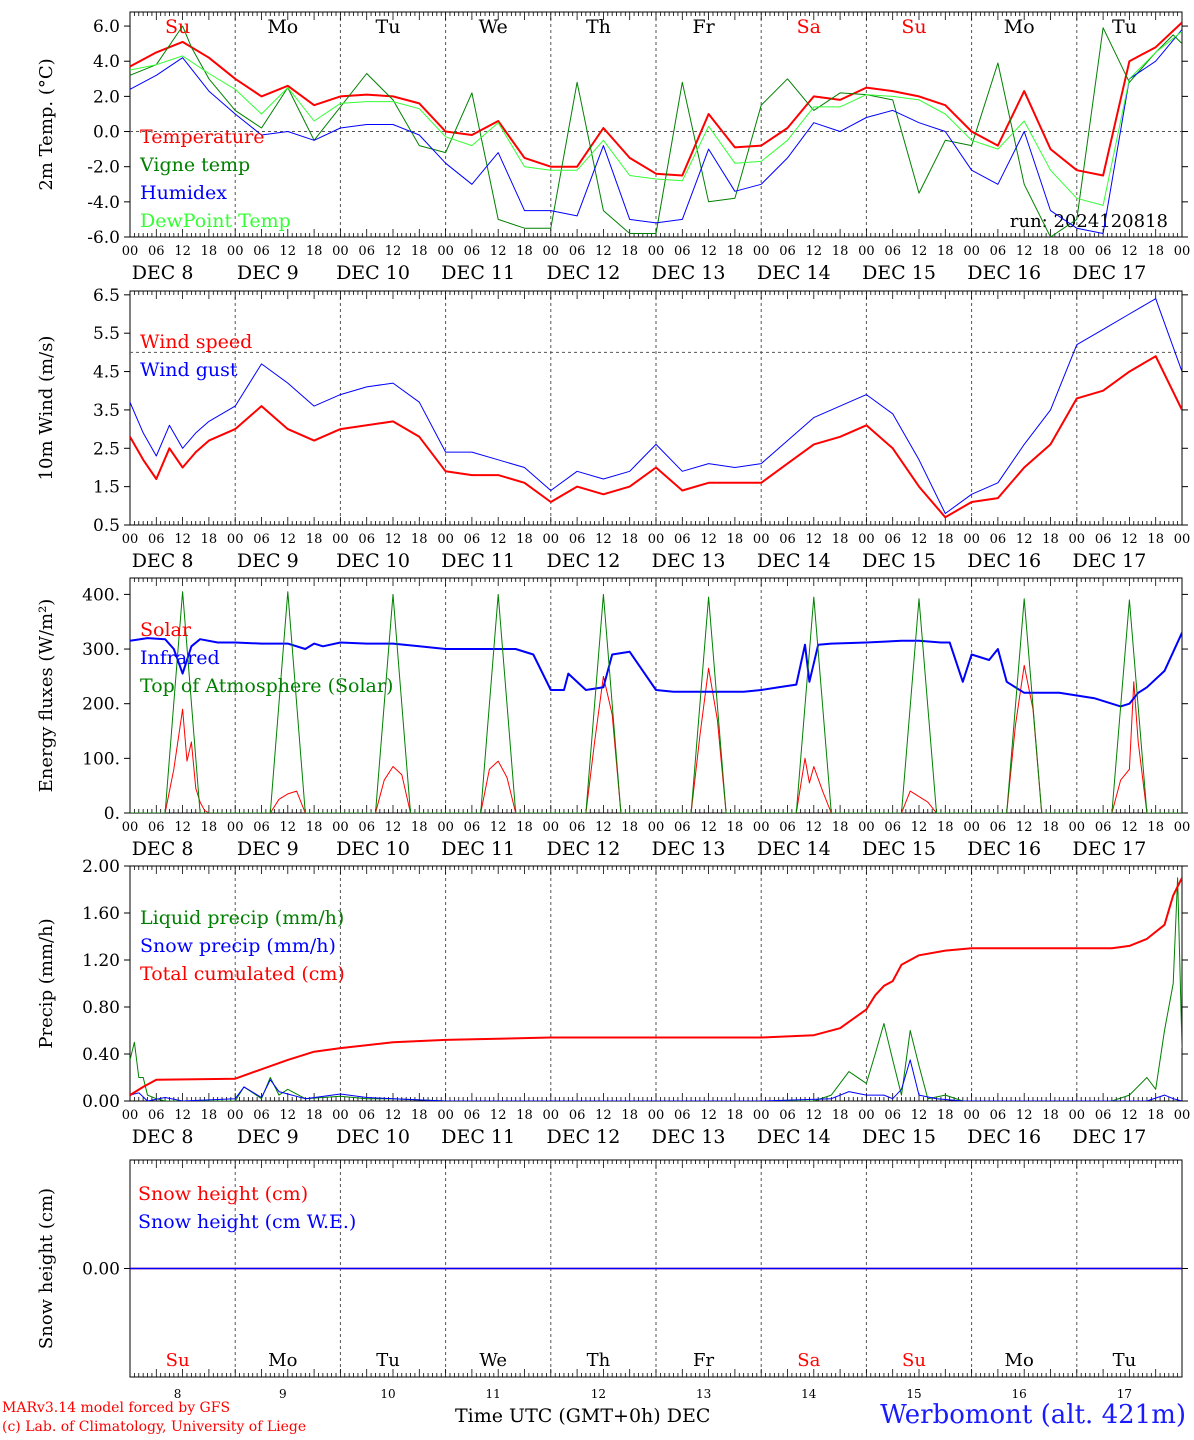 Image resolution: width=1194 pixels, height=1440 pixels. I want to click on date-label: DEC 9, so click(268, 849).